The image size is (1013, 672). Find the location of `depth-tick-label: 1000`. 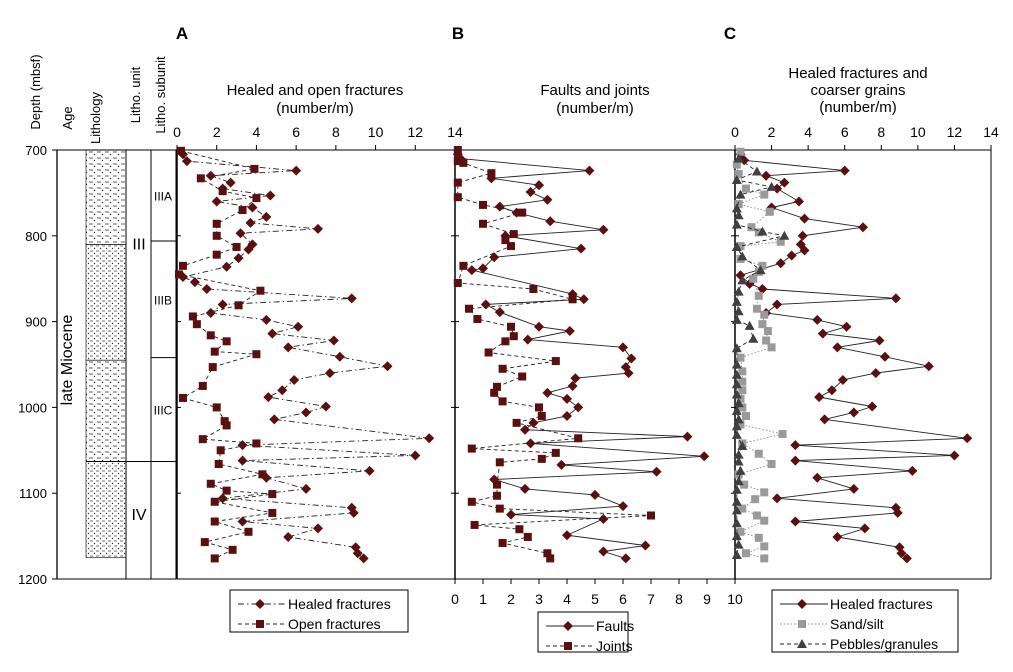

depth-tick-label: 1000 is located at coordinates (32, 407).